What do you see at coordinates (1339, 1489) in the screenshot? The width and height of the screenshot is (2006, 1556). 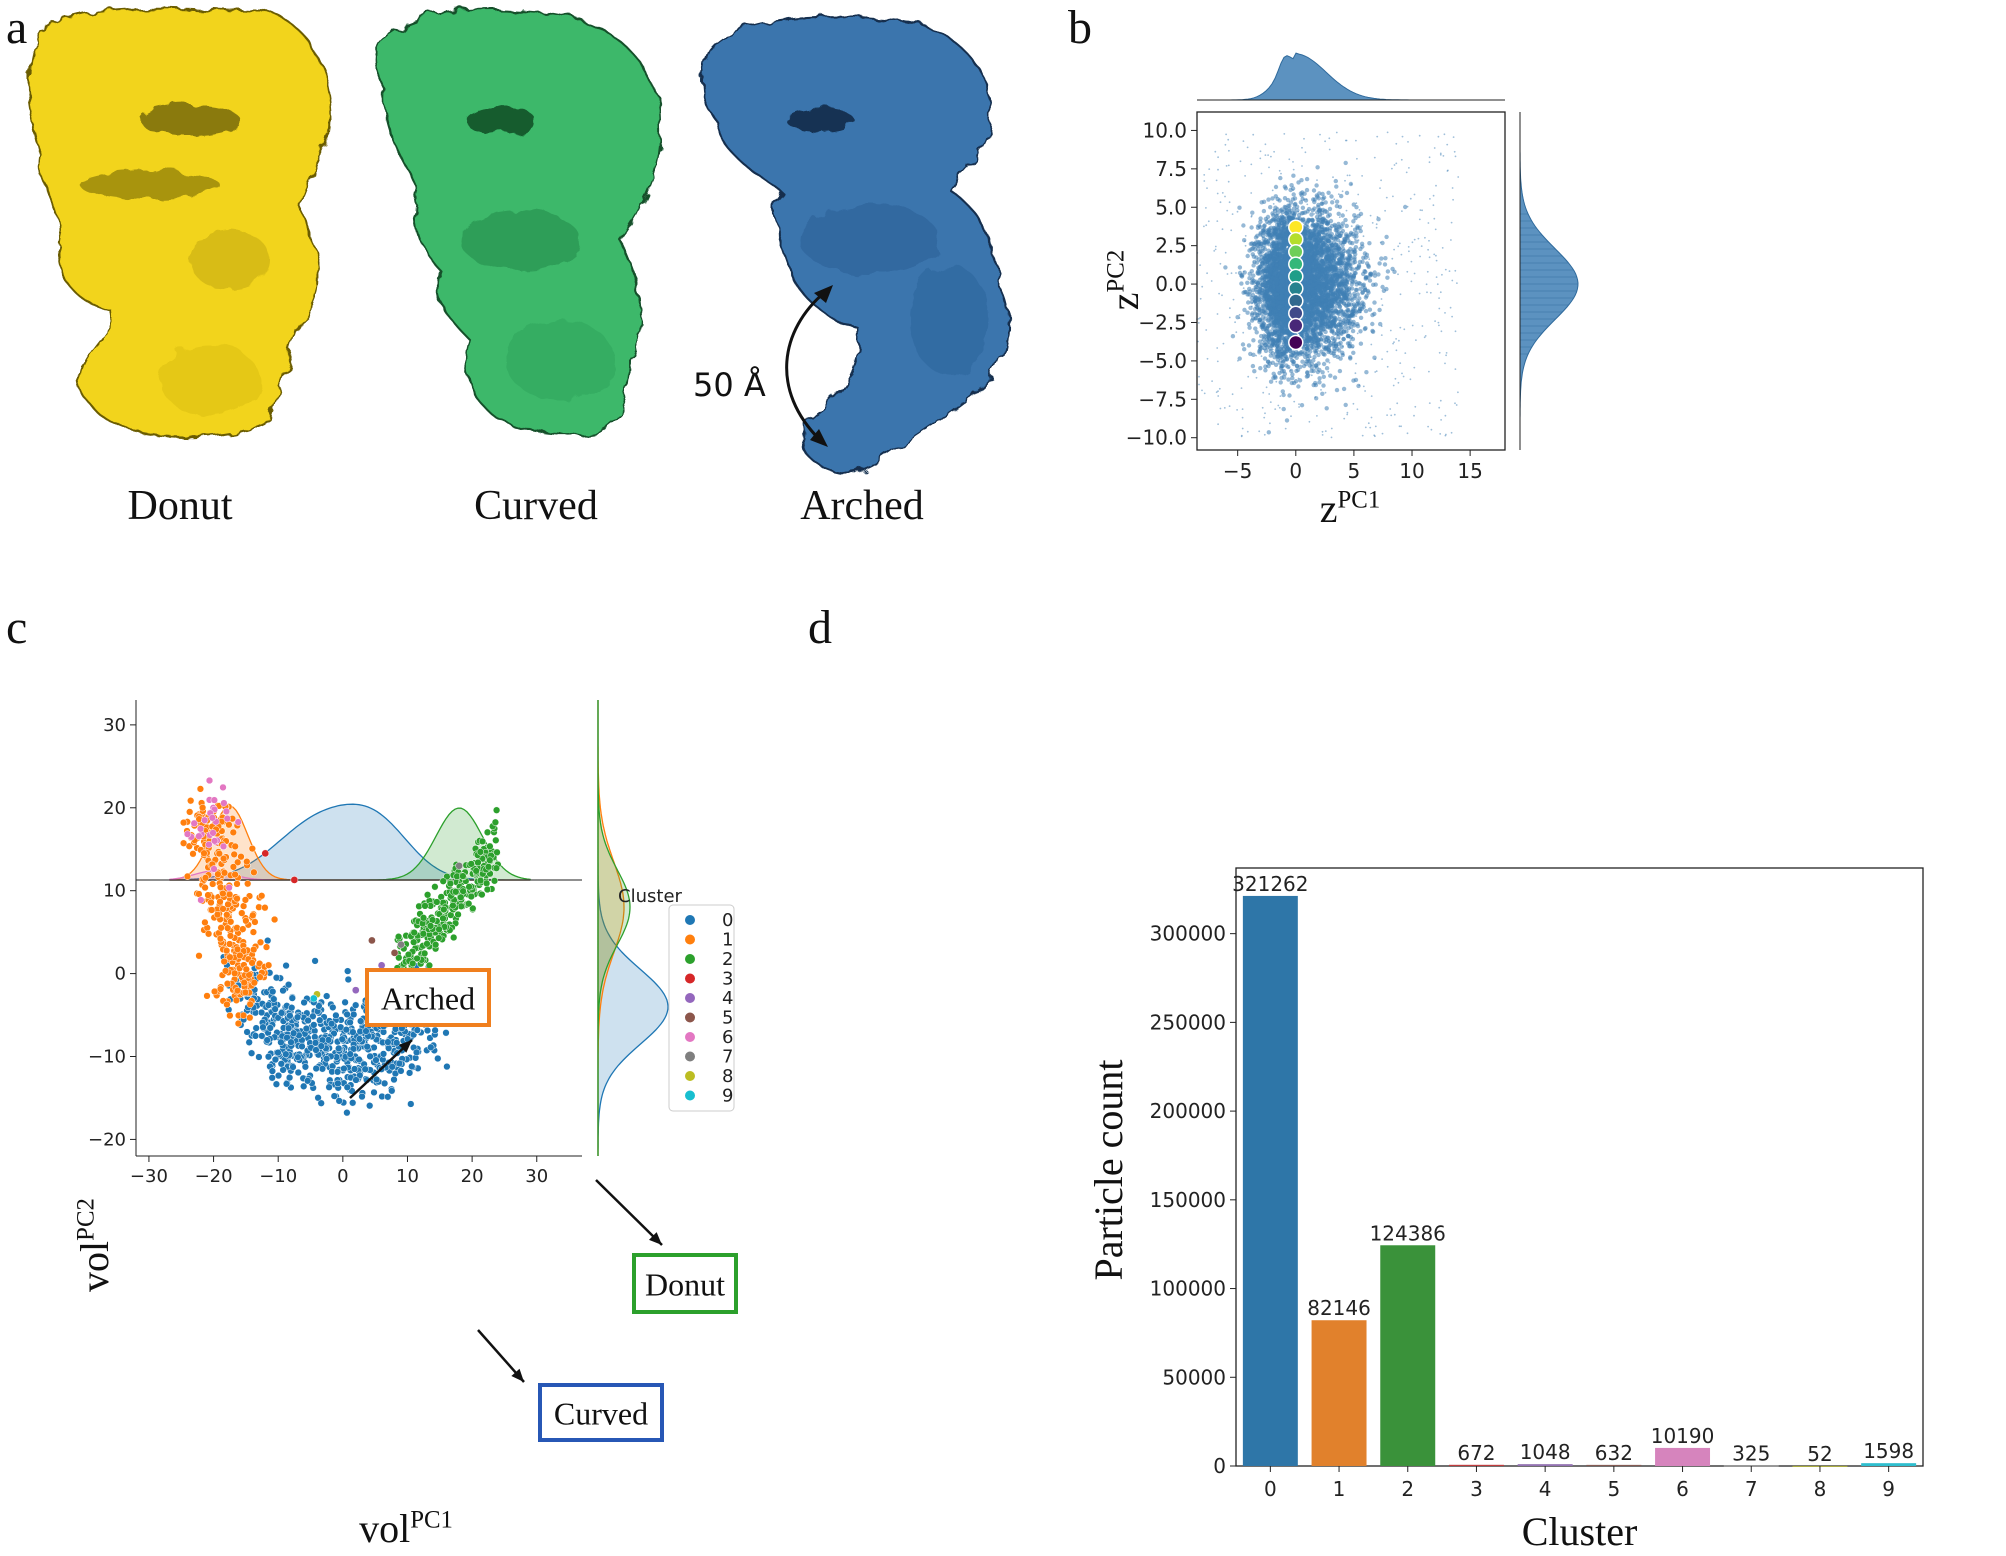 I see `x-tick-label-d-1: 1` at bounding box center [1339, 1489].